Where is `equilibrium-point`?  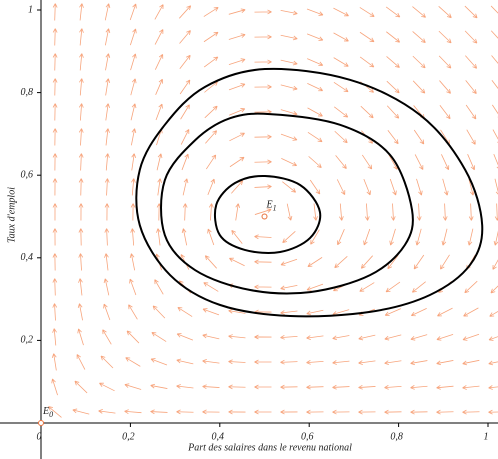
equilibrium-point is located at coordinates (41, 423).